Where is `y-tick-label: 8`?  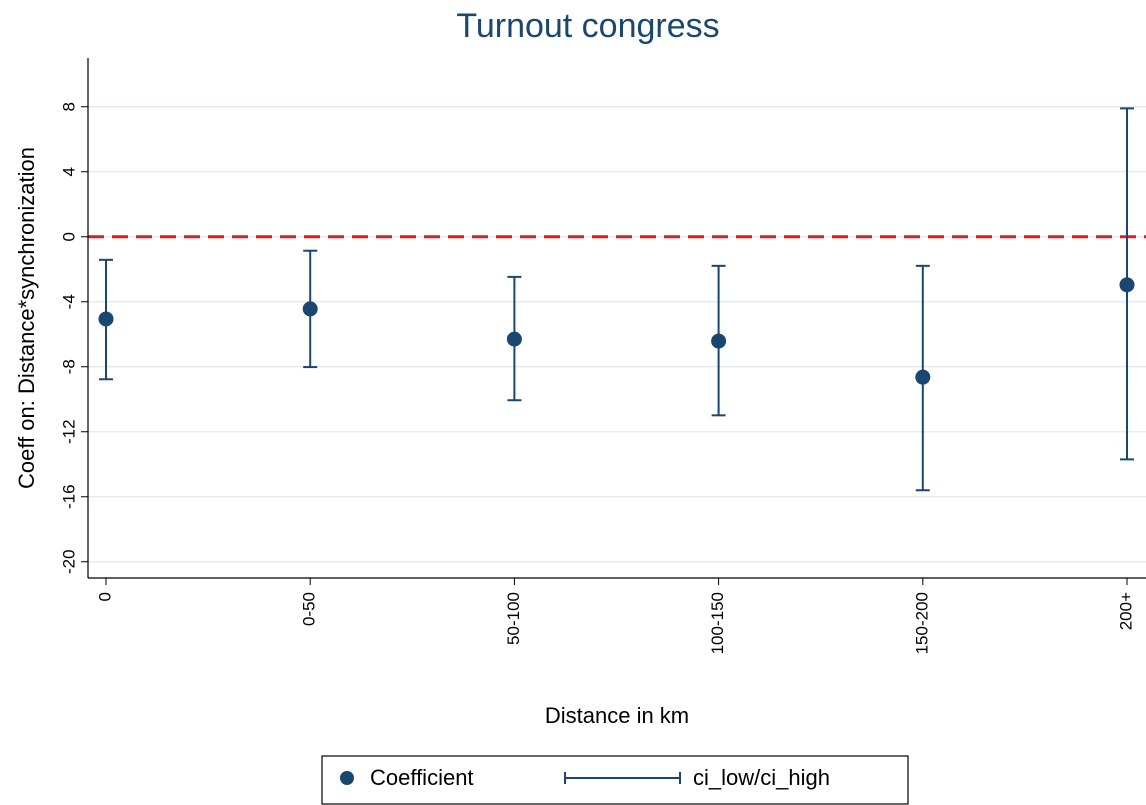 y-tick-label: 8 is located at coordinates (68, 106).